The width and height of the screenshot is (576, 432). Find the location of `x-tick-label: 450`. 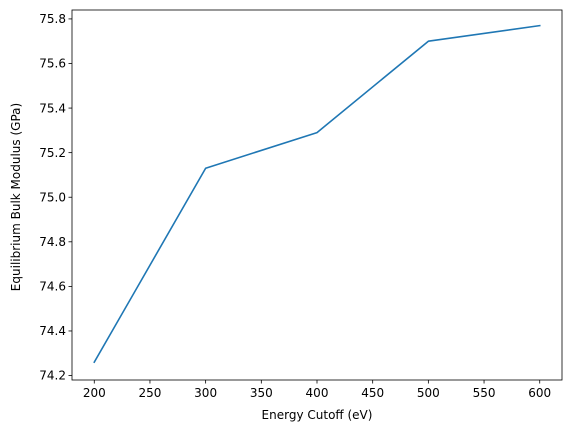

x-tick-label: 450 is located at coordinates (372, 393).